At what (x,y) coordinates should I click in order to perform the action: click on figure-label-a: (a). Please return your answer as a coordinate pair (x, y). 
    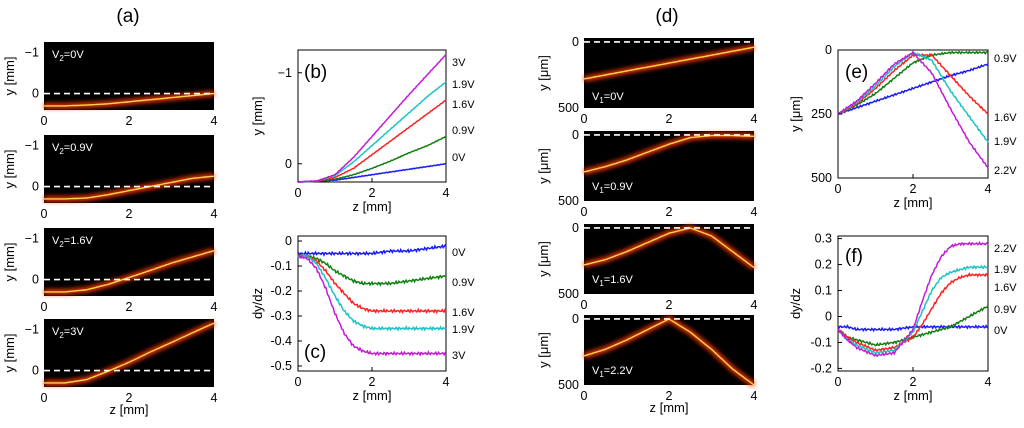
    Looking at the image, I should click on (127, 16).